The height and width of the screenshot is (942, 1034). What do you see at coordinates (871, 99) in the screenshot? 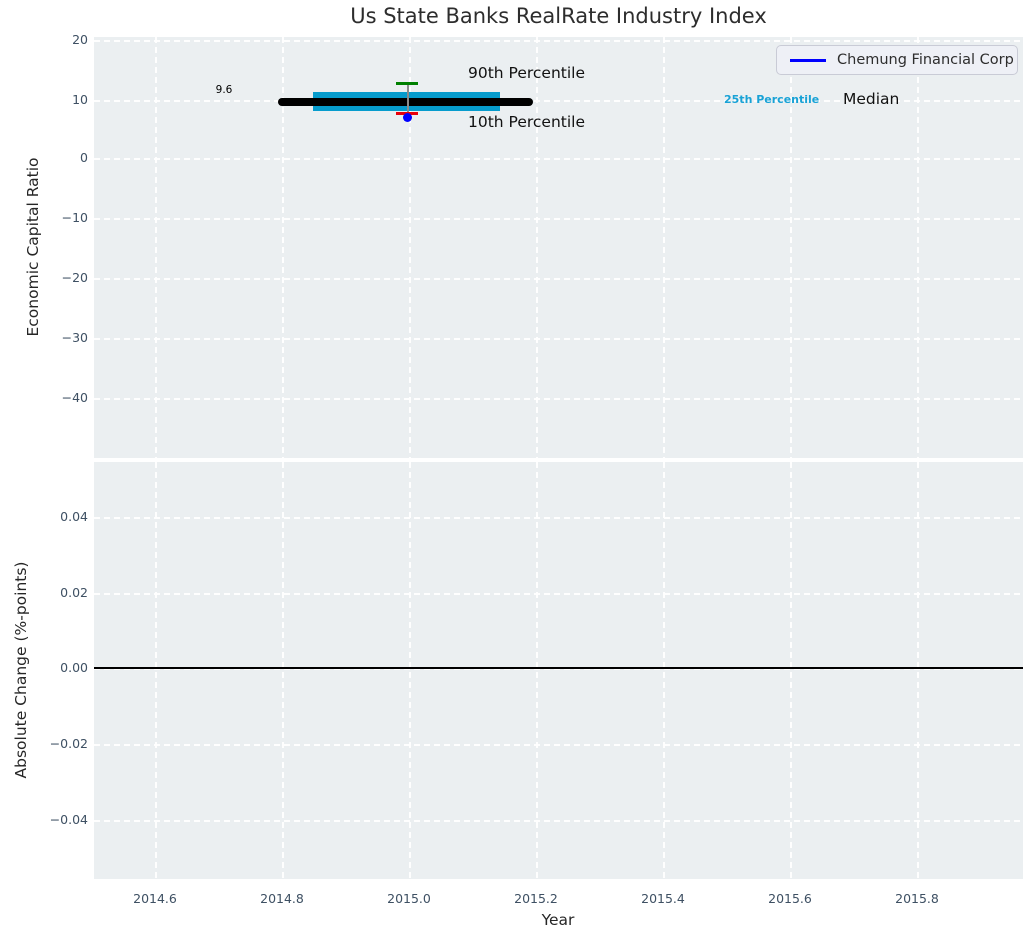
I see `median-annotation: Median` at bounding box center [871, 99].